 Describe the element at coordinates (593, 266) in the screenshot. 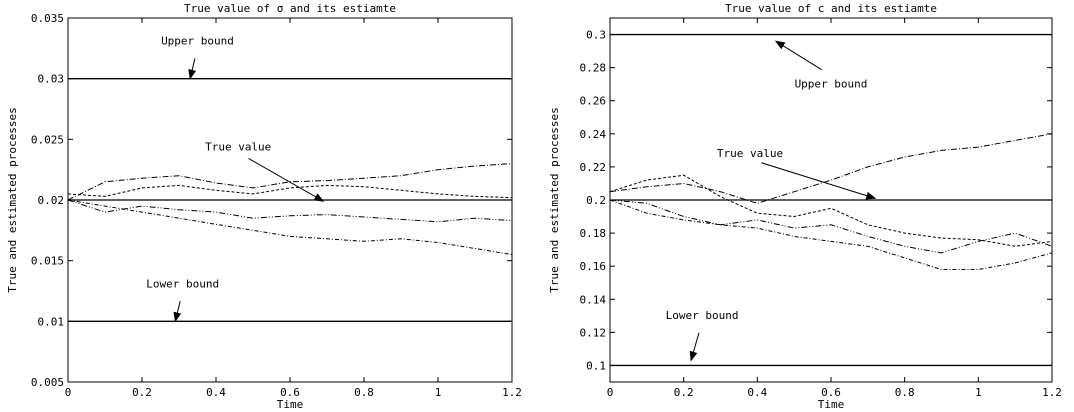

I see `y-tick-label: 0.16` at that location.